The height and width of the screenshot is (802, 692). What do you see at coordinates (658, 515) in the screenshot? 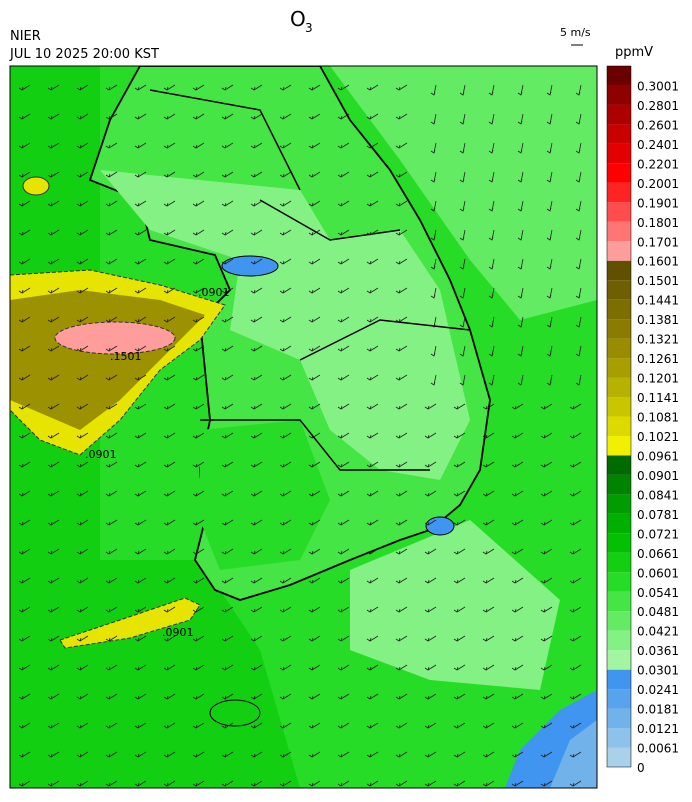
I see `colorbar-label: 0.0781` at bounding box center [658, 515].